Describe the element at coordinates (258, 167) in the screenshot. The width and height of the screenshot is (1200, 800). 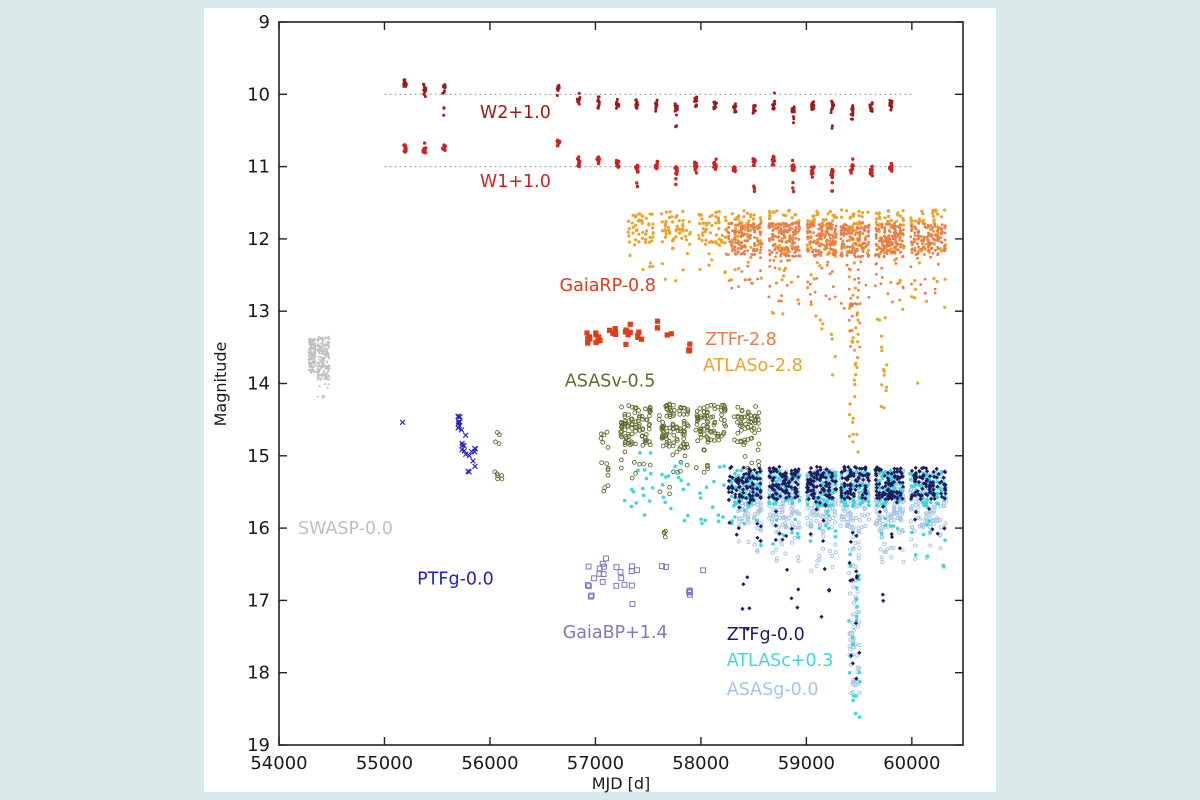
I see `y-tick-label: 11` at that location.